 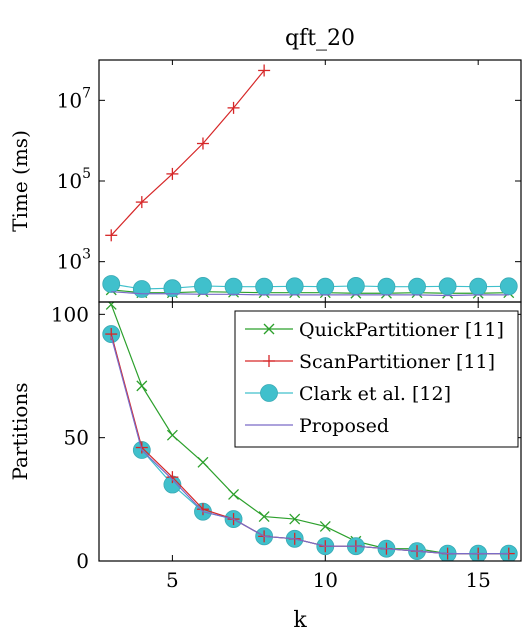 What do you see at coordinates (477, 580) in the screenshot?
I see `x-tick-label: 15` at bounding box center [477, 580].